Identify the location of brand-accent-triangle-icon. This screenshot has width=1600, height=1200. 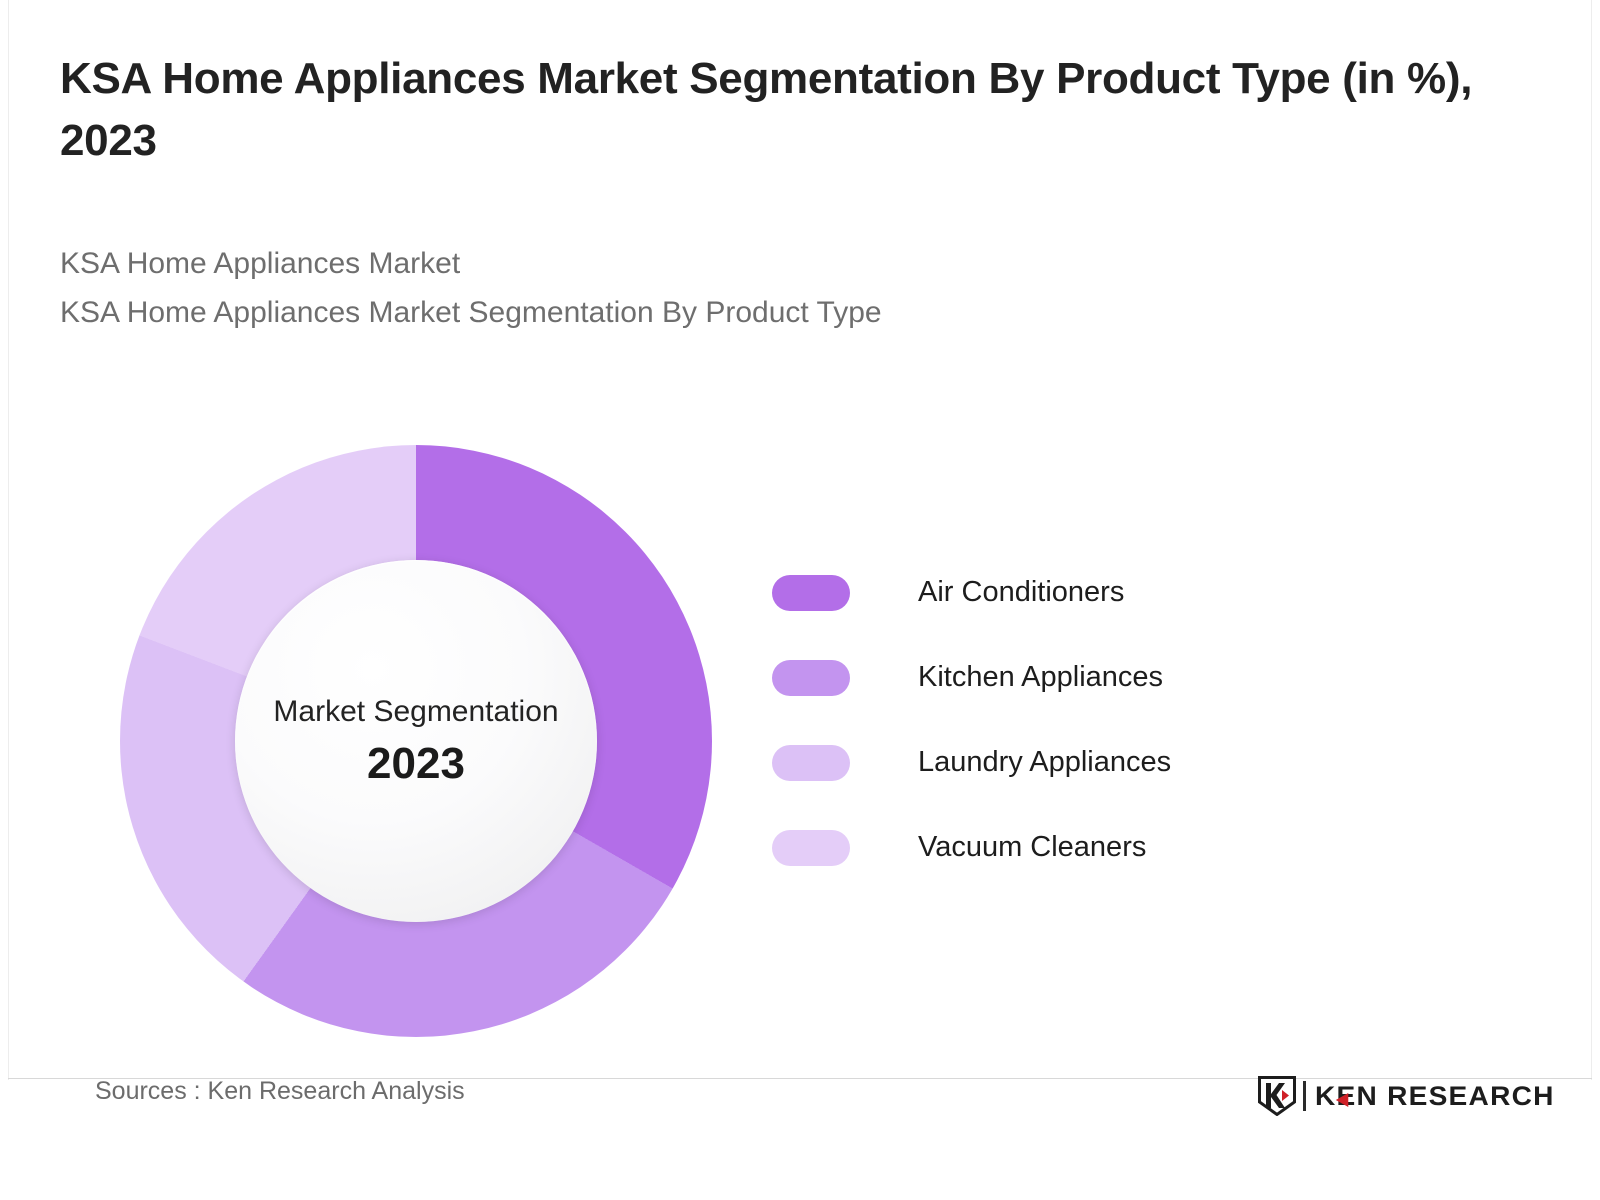
(1341, 1099).